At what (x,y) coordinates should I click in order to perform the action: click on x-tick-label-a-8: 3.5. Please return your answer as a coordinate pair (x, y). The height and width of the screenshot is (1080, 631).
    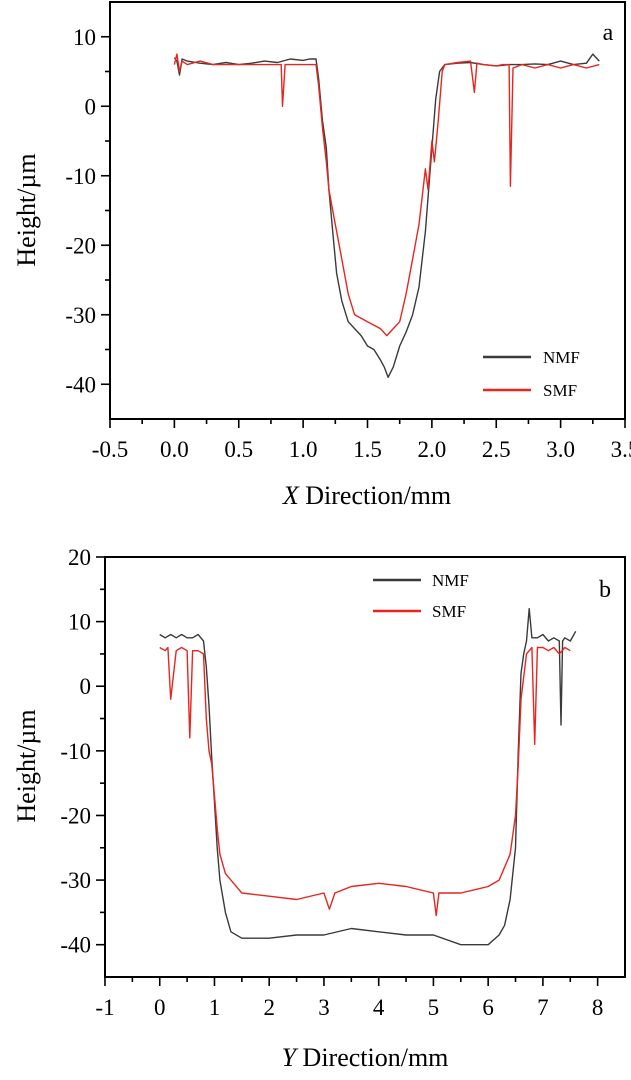
    Looking at the image, I should click on (621, 449).